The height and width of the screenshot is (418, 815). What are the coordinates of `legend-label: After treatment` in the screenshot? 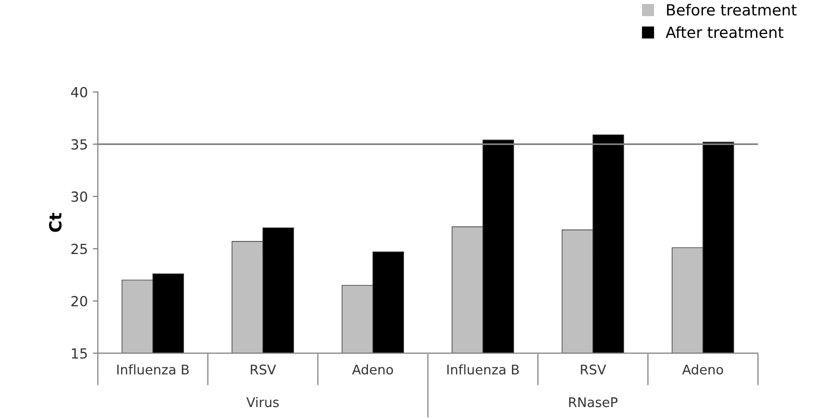 It's located at (725, 32).